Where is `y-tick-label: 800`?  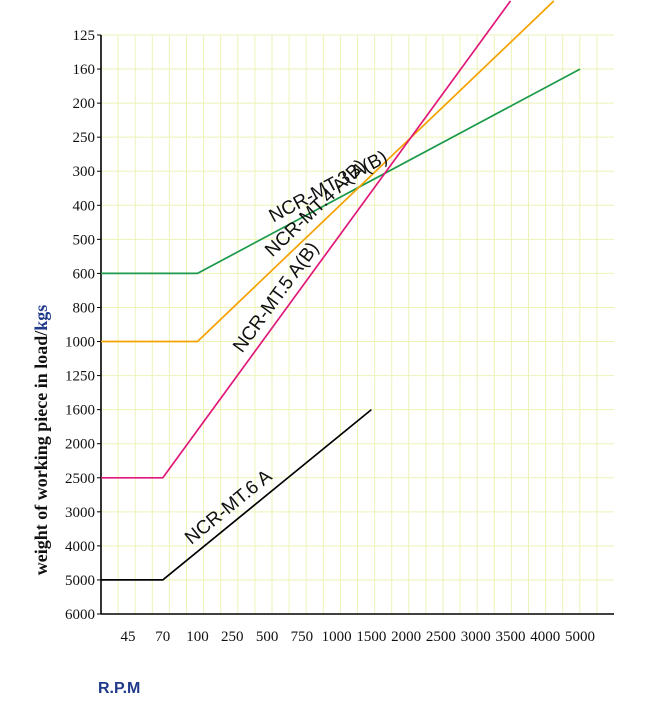 y-tick-label: 800 is located at coordinates (84, 308).